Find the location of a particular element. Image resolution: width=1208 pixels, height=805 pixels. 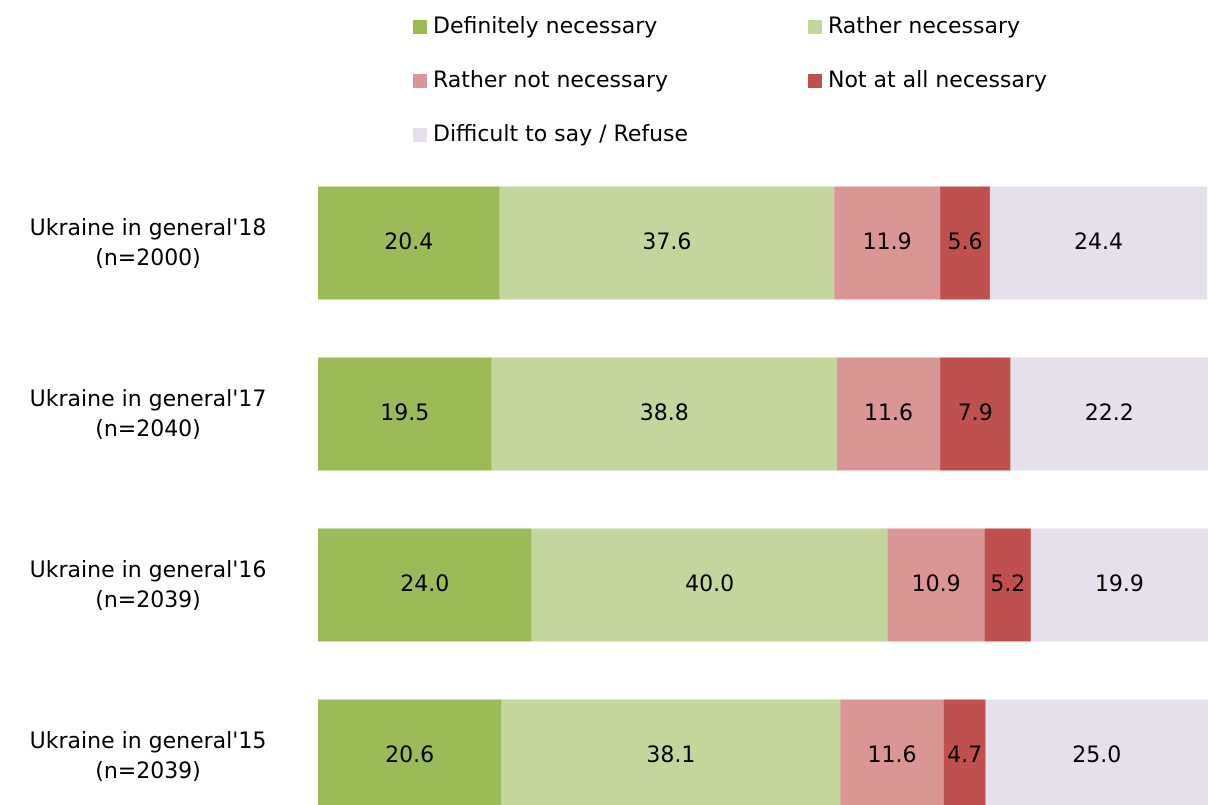

data-label: 22.2 is located at coordinates (1109, 413).